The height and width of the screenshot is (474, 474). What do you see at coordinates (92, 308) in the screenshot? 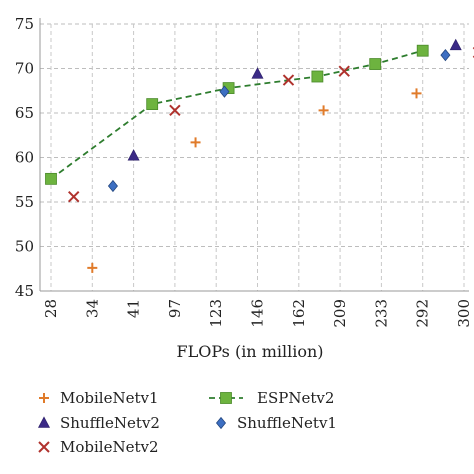
I see `x-tick-label: 34` at bounding box center [92, 308].